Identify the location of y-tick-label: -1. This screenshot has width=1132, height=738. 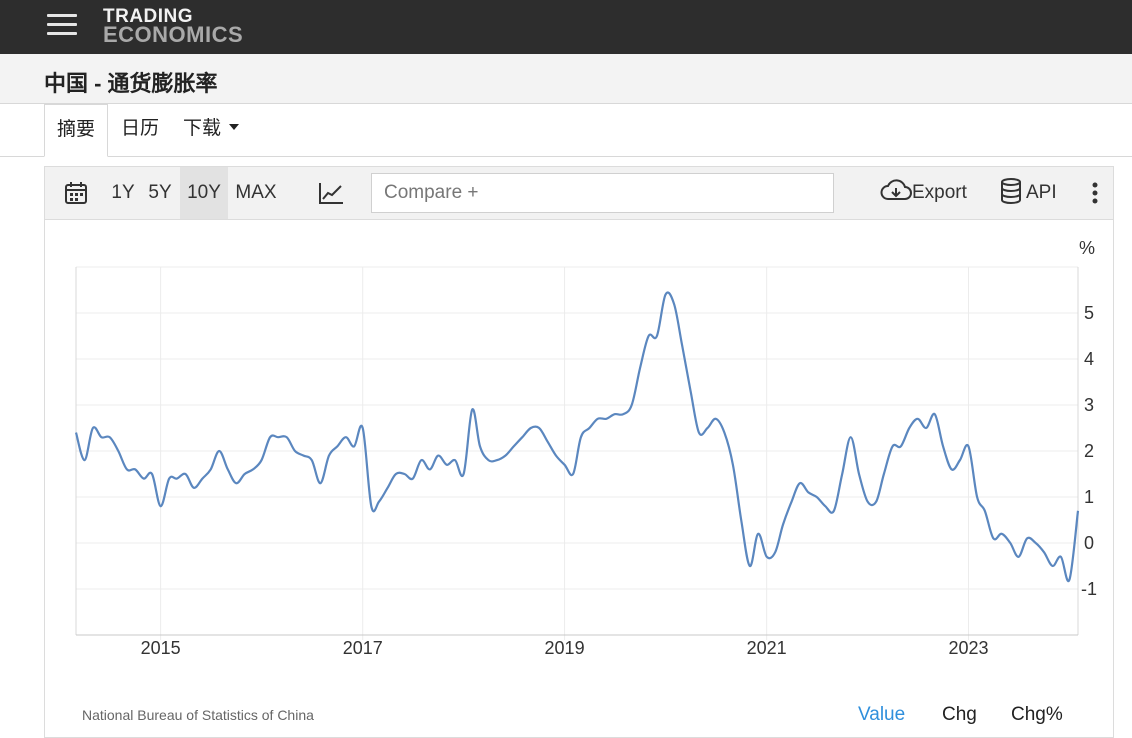
(1089, 589).